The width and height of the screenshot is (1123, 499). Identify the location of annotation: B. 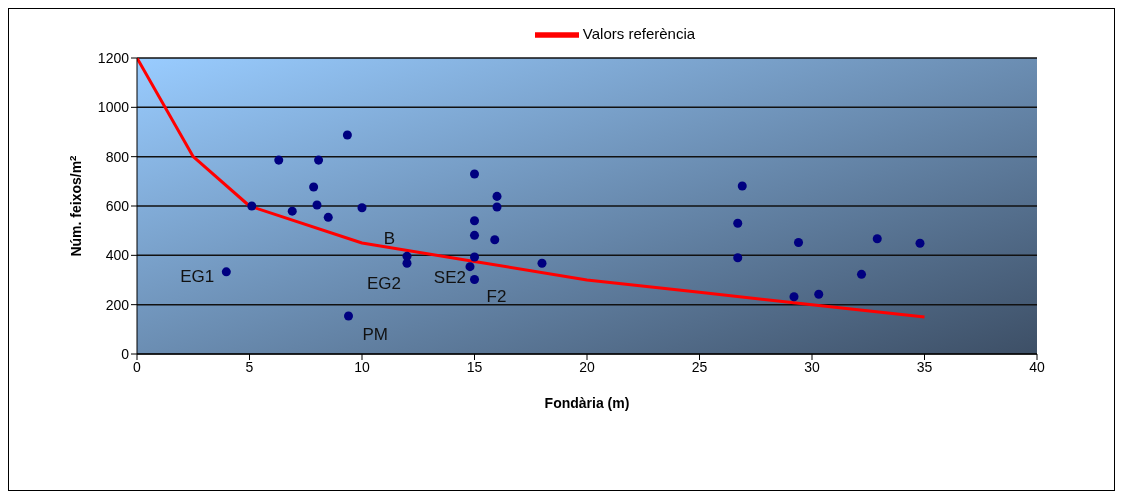
(389, 239).